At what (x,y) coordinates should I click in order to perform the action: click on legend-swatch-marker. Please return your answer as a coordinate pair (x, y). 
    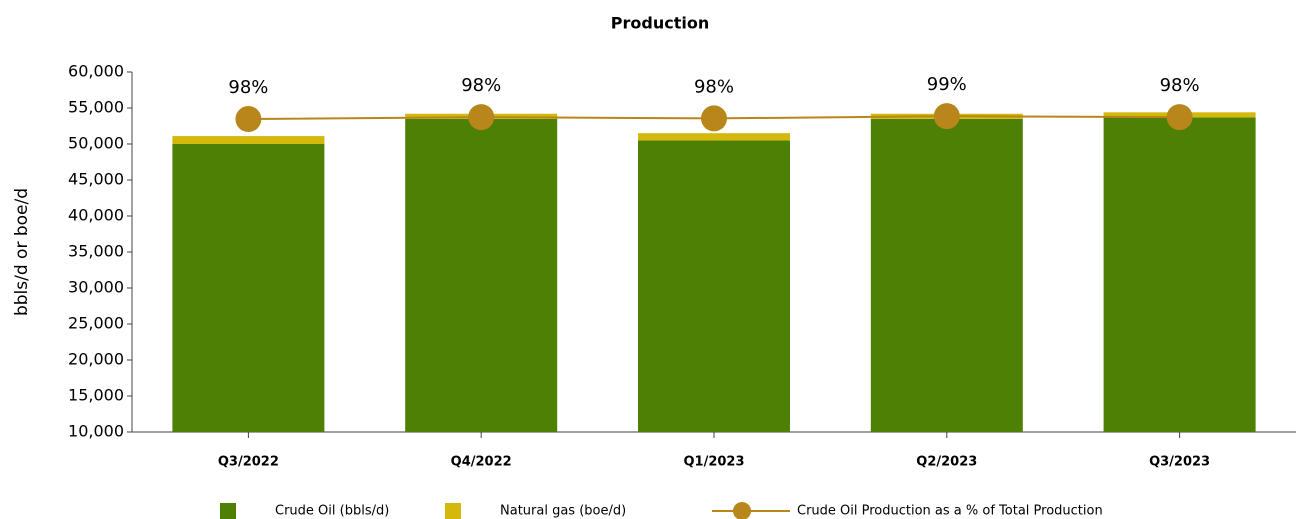
    Looking at the image, I should click on (742, 510).